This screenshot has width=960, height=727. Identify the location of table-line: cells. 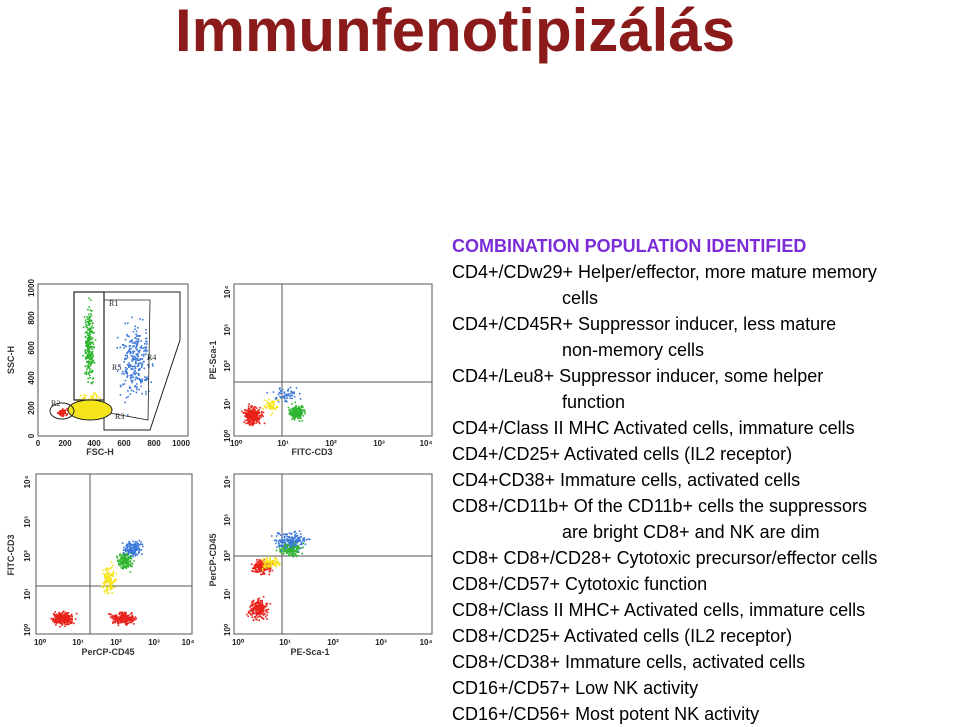
(580, 298).